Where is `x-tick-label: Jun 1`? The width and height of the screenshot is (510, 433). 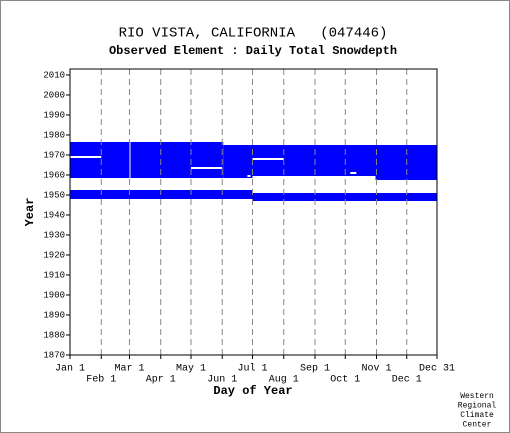
x-tick-label: Jun 1 is located at coordinates (222, 380).